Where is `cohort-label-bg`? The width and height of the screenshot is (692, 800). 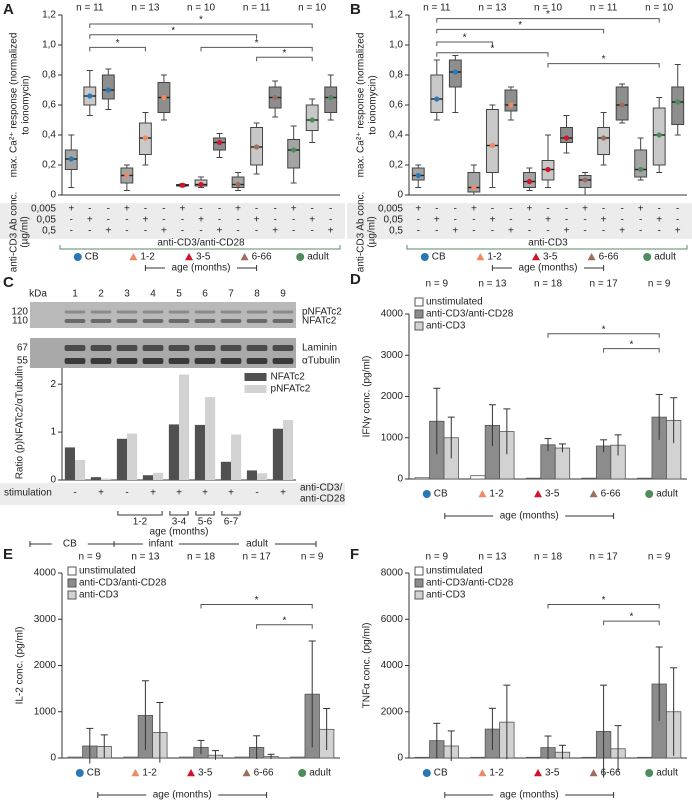 cohort-label-bg is located at coordinates (160, 544).